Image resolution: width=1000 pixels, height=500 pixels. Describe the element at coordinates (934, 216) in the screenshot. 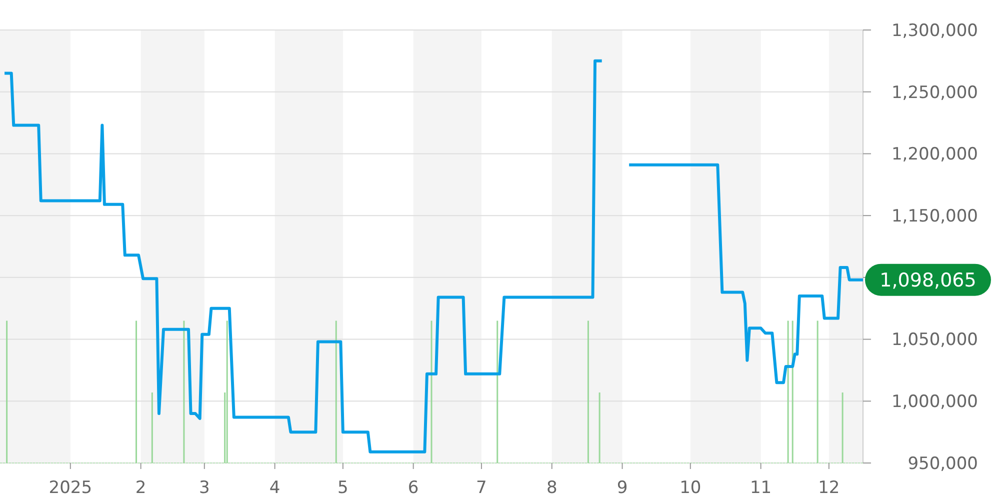

I see `y-tick-label: 1,150,000` at that location.